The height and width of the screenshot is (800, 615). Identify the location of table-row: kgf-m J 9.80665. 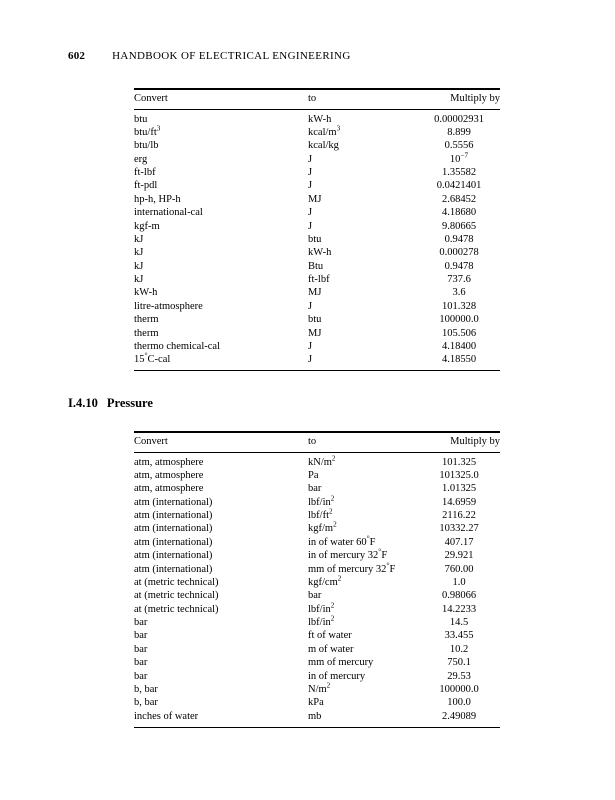
(317, 226).